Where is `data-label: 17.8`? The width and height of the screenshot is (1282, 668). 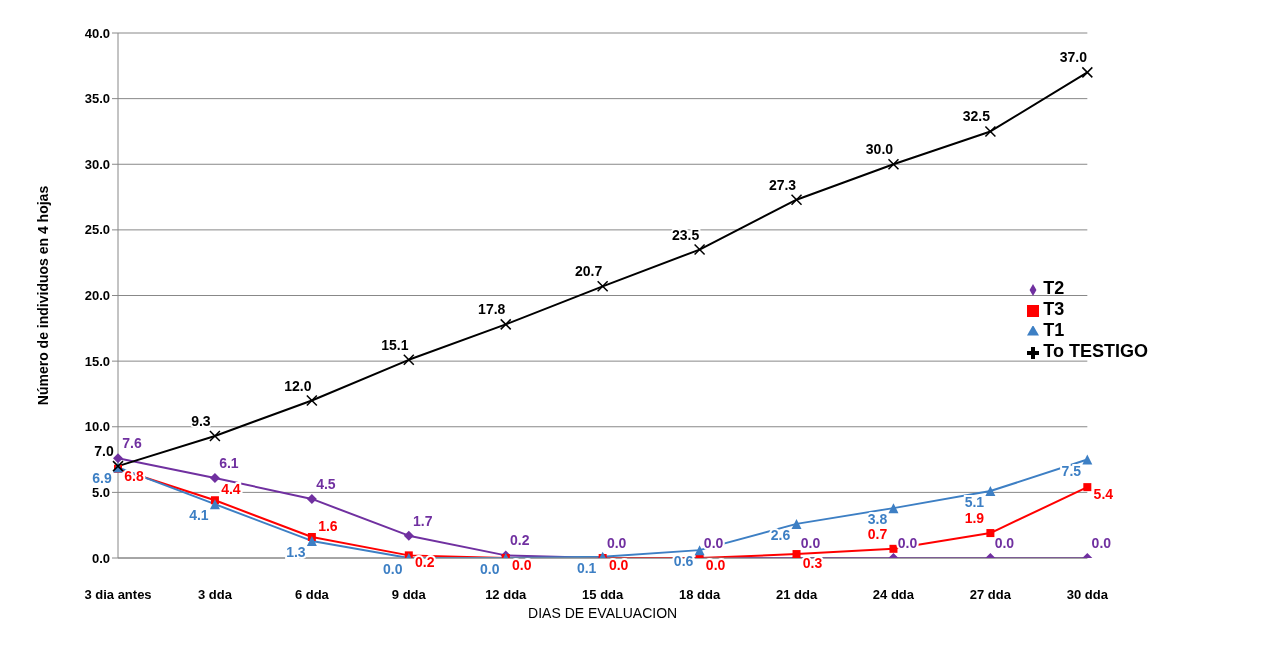
data-label: 17.8 is located at coordinates (492, 309).